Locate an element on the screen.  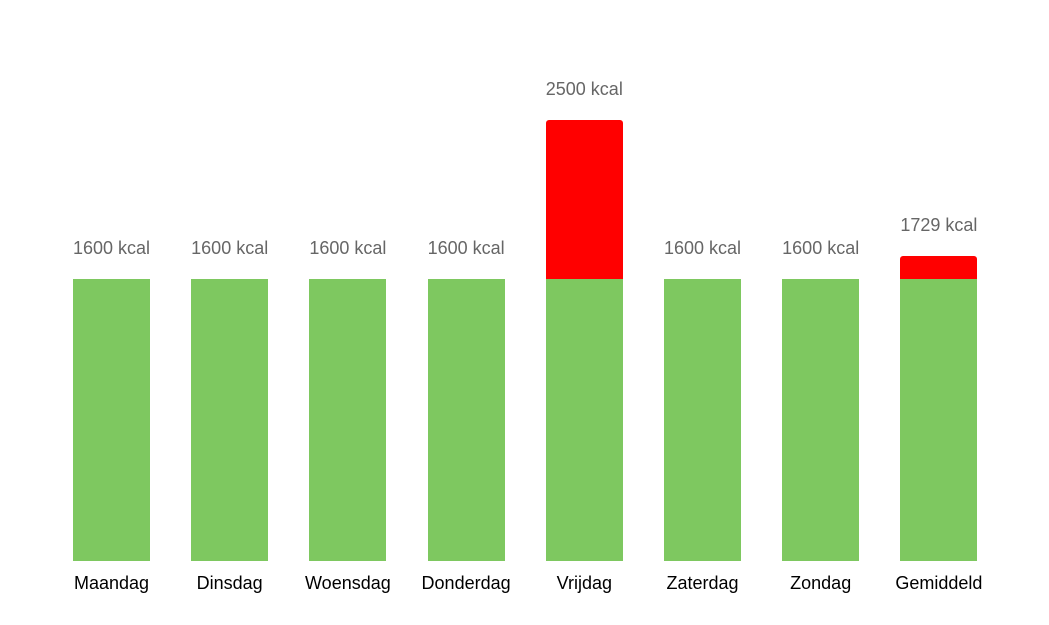
bar-donderdag: 1600 kcal is located at coordinates (466, 312).